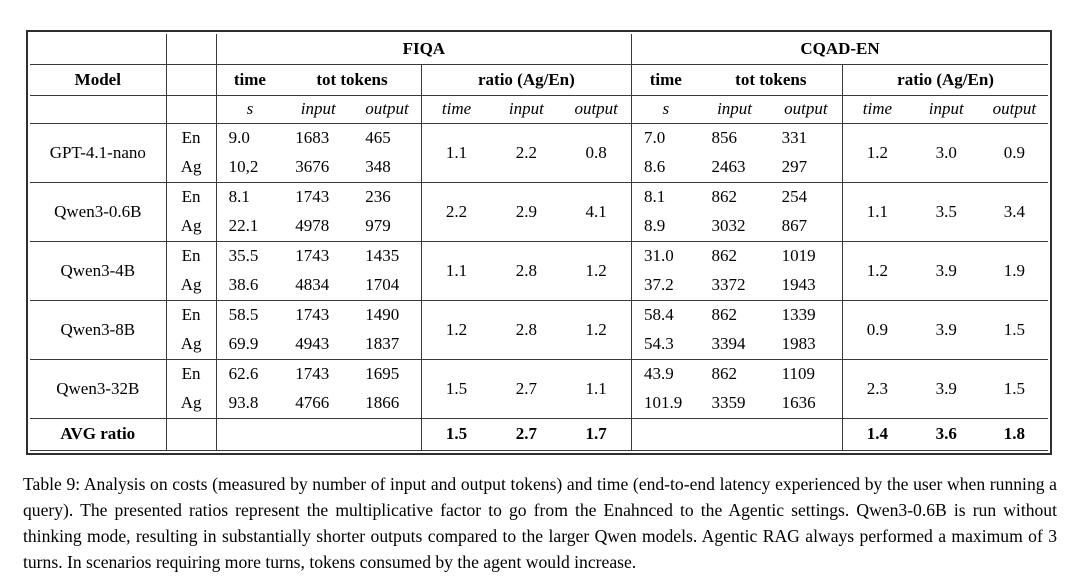  Describe the element at coordinates (387, 168) in the screenshot. I see `fiqa-ag-output: 348` at that location.